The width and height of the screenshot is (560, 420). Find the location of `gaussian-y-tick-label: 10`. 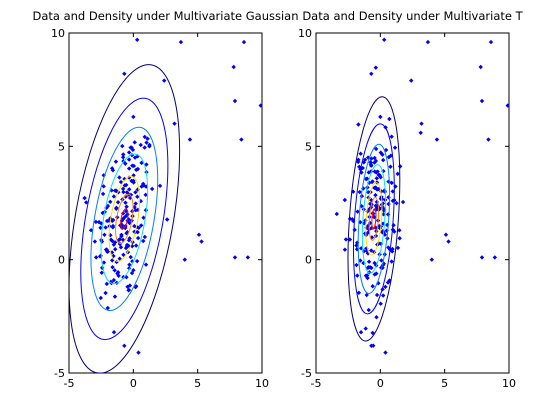

gaussian-y-tick-label: 10 is located at coordinates (58, 33).